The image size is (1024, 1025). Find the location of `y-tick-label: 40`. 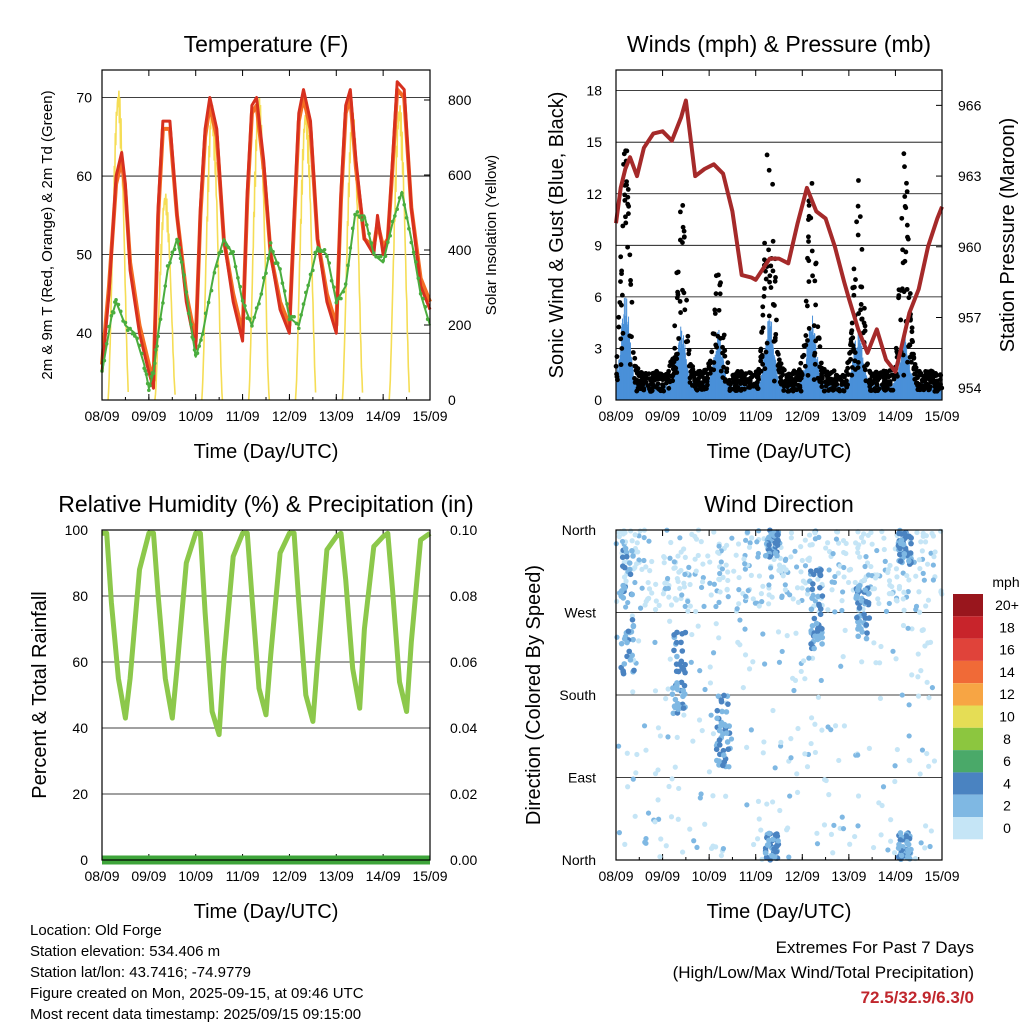

y-tick-label: 40 is located at coordinates (80, 728).